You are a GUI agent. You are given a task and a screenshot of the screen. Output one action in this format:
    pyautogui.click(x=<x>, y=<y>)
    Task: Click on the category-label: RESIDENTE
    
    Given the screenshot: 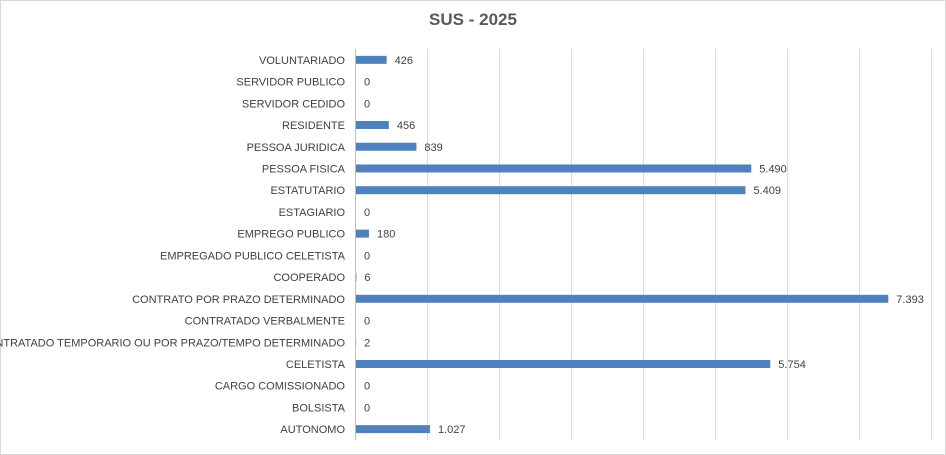 What is the action you would take?
    pyautogui.click(x=313, y=126)
    